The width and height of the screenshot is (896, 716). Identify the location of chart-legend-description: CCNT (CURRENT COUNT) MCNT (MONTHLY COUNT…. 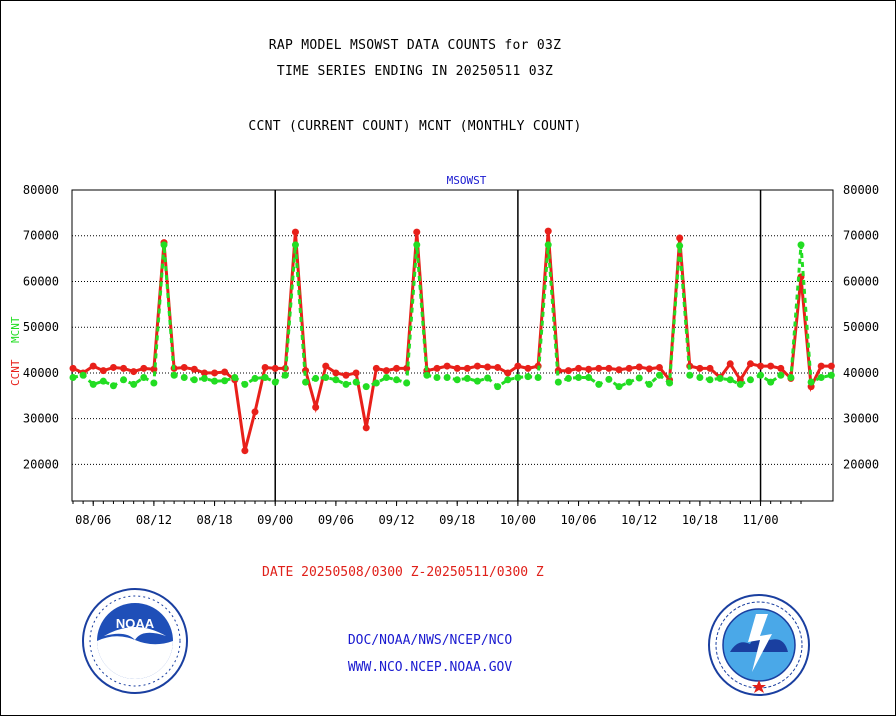
(415, 126).